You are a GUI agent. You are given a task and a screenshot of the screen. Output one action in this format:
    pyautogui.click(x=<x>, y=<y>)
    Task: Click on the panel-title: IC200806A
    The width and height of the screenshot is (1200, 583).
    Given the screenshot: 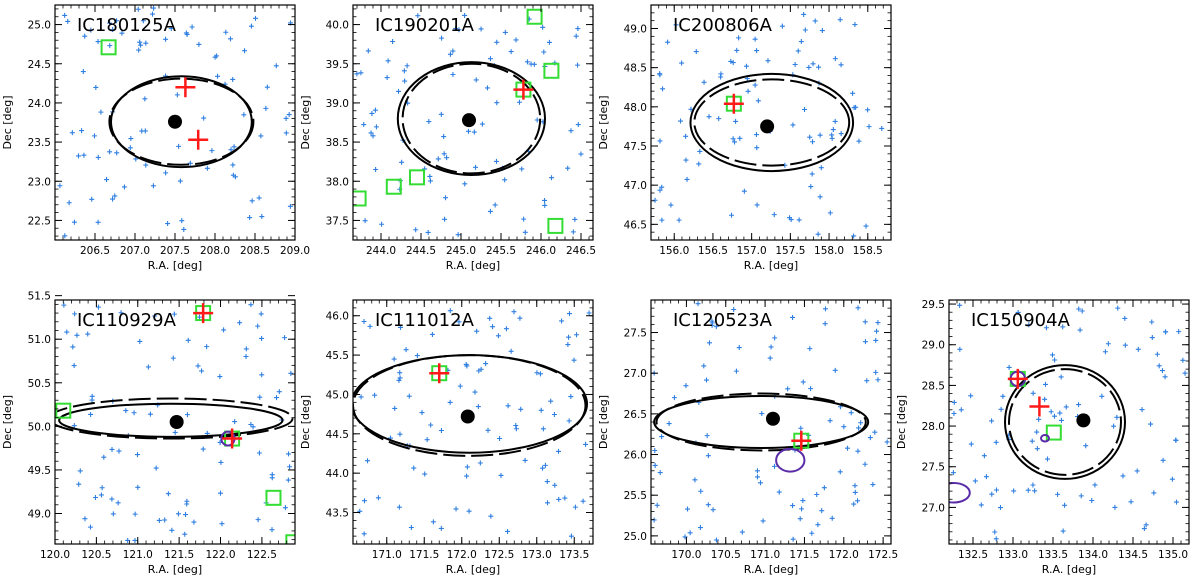 What is the action you would take?
    pyautogui.click(x=723, y=25)
    